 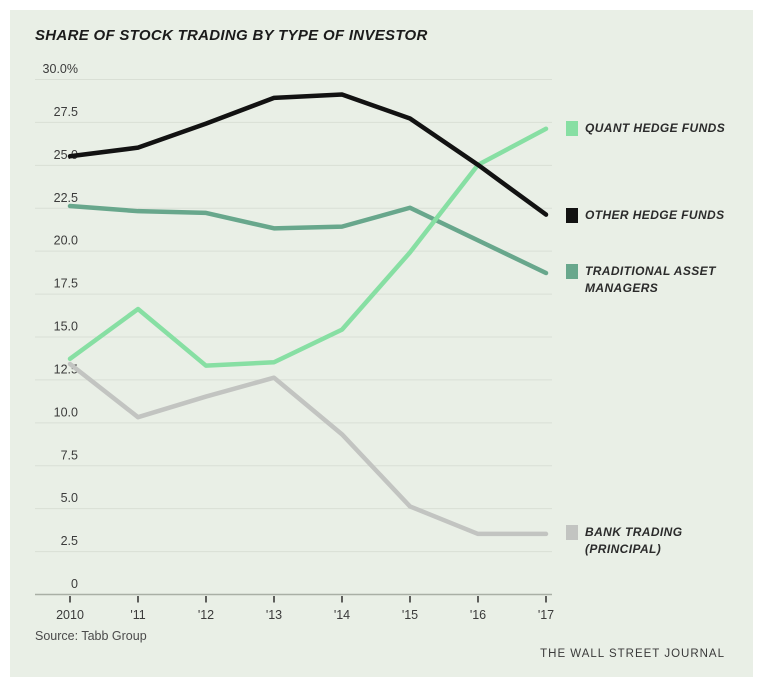 I want to click on y-tick-label: 30.0%, so click(x=60, y=69).